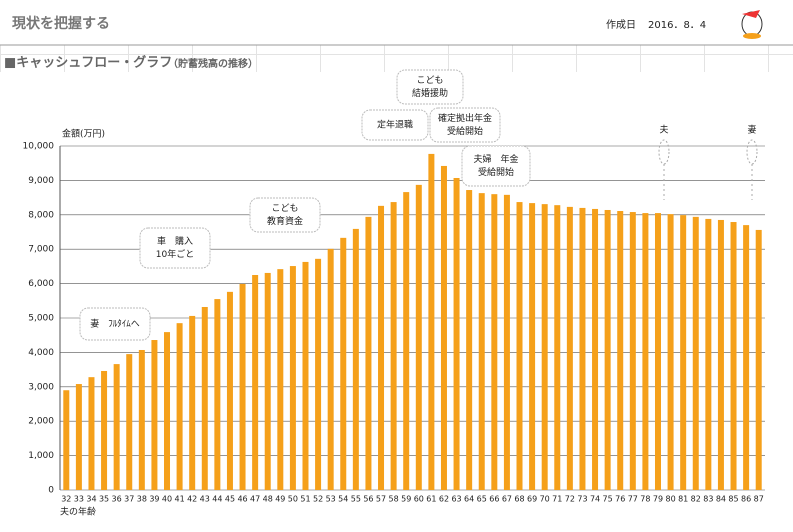  I want to click on x-tick-label: 37, so click(129, 499).